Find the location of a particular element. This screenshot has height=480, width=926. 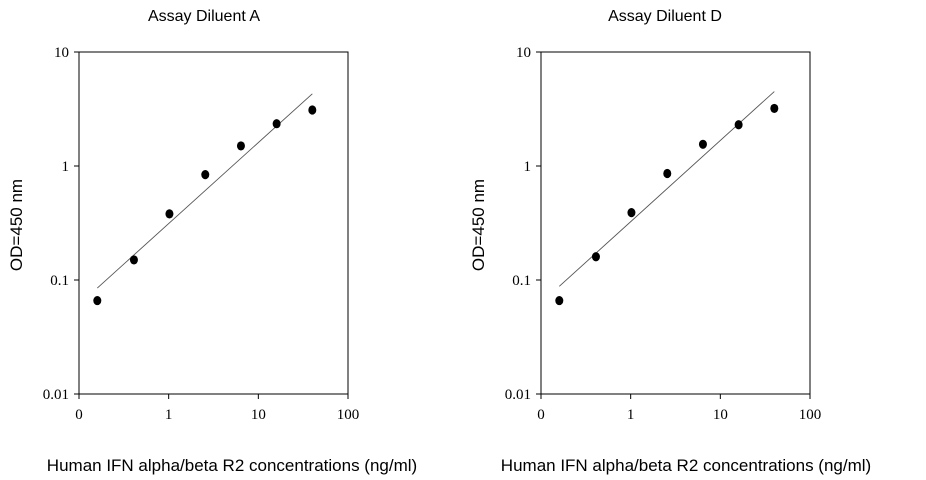

chart-right-fit-line-group is located at coordinates (667, 189).